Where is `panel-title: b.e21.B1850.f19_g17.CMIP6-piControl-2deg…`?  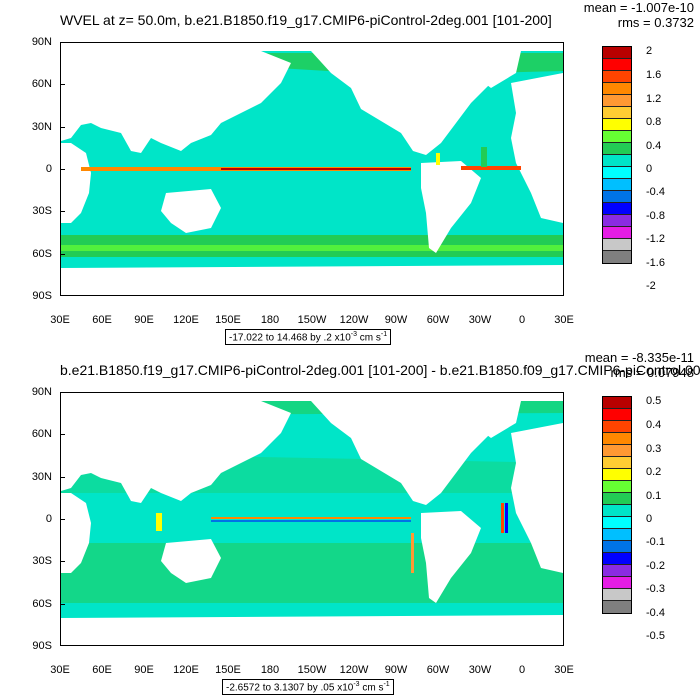
panel-title: b.e21.B1850.f19_g17.CMIP6-piControl-2deg… is located at coordinates (380, 370).